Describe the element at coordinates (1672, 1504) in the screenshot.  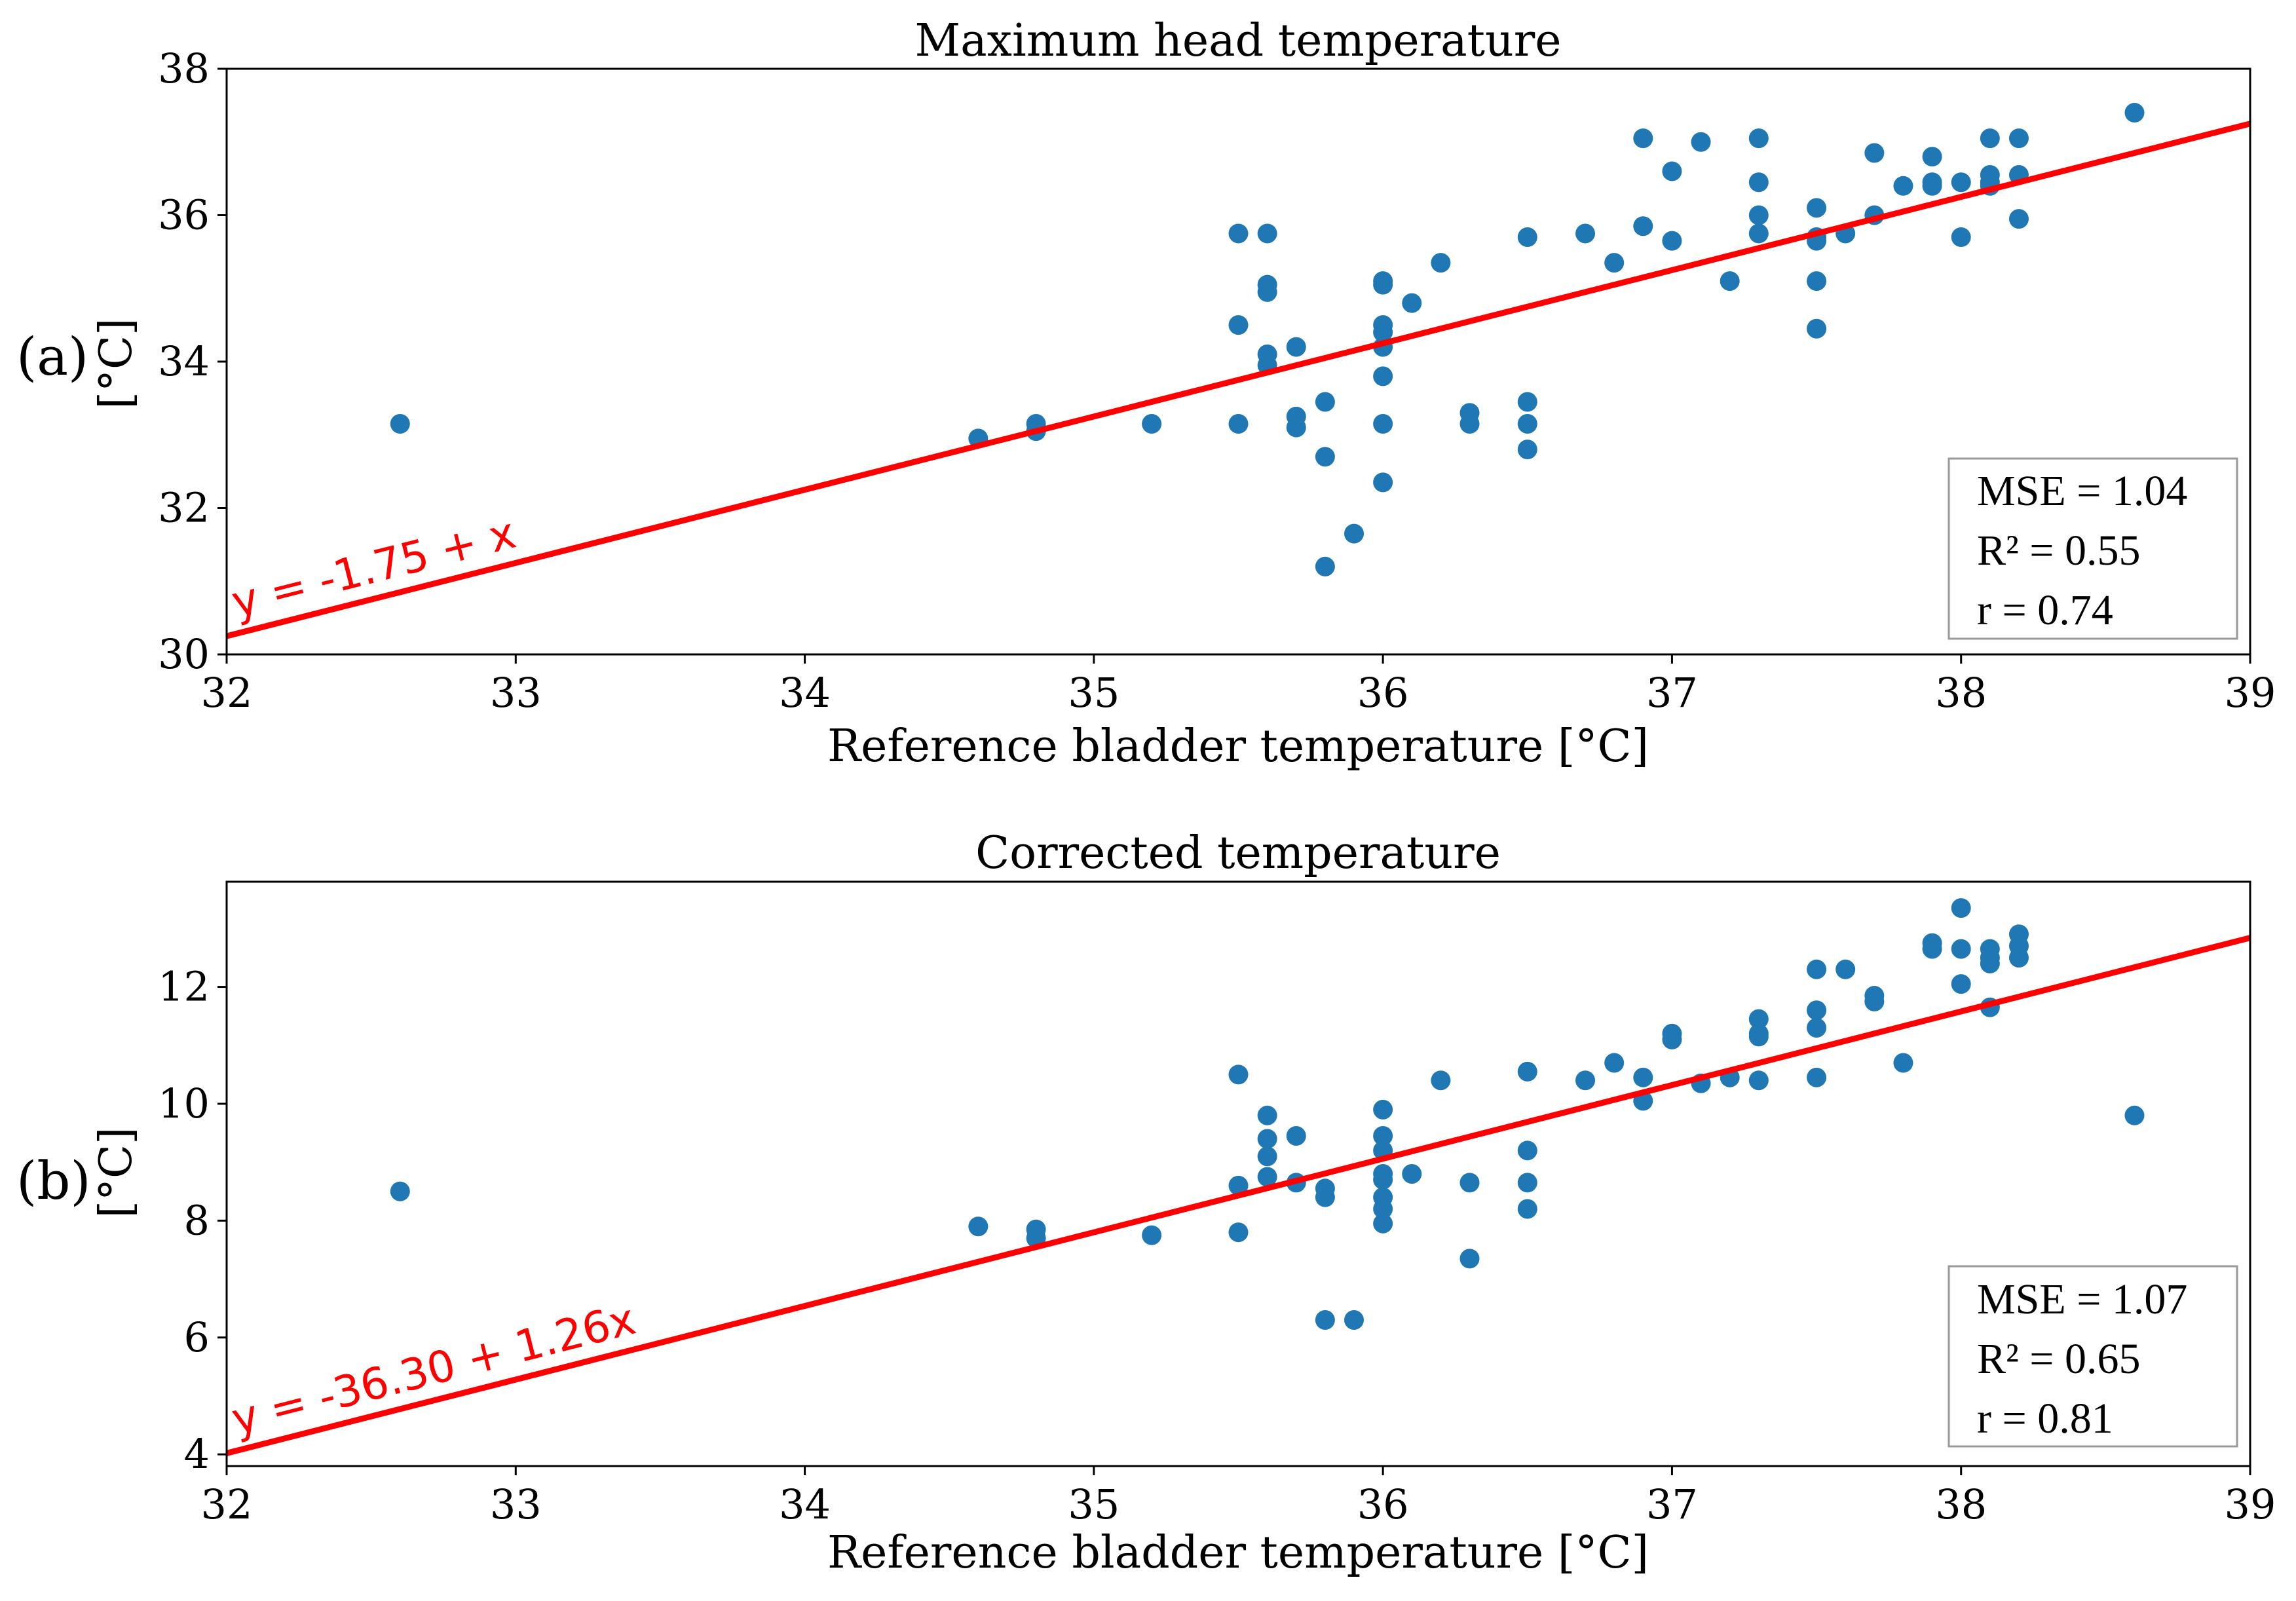
I see `x-tick-label: 37` at that location.